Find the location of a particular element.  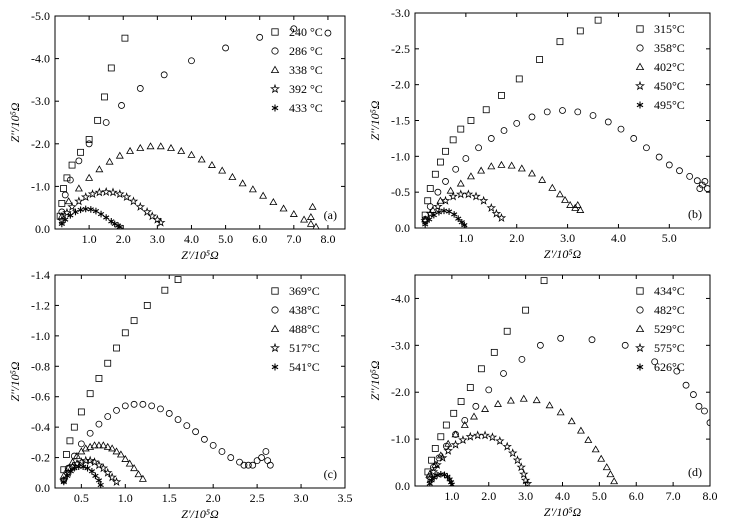

y-tick-label: -2.0 is located at coordinates (40, 144).